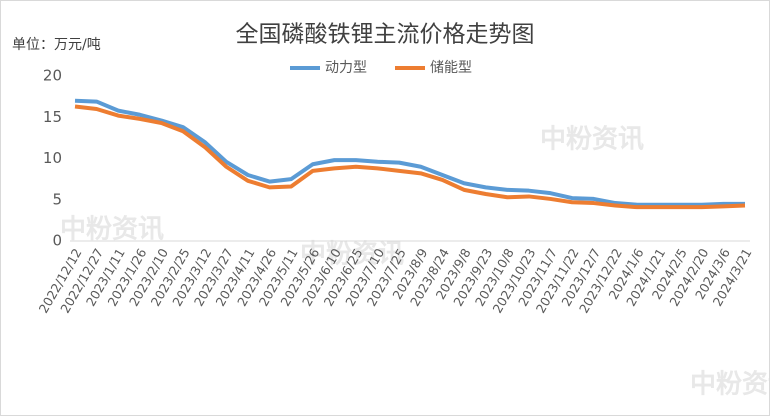 This screenshot has width=770, height=416. What do you see at coordinates (52, 158) in the screenshot?
I see `y-tick-label: 10` at bounding box center [52, 158].